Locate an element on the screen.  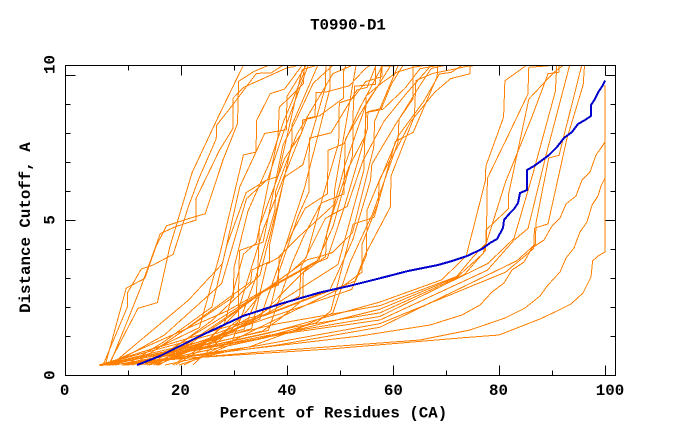
svg-text: 20 is located at coordinates (180, 391).